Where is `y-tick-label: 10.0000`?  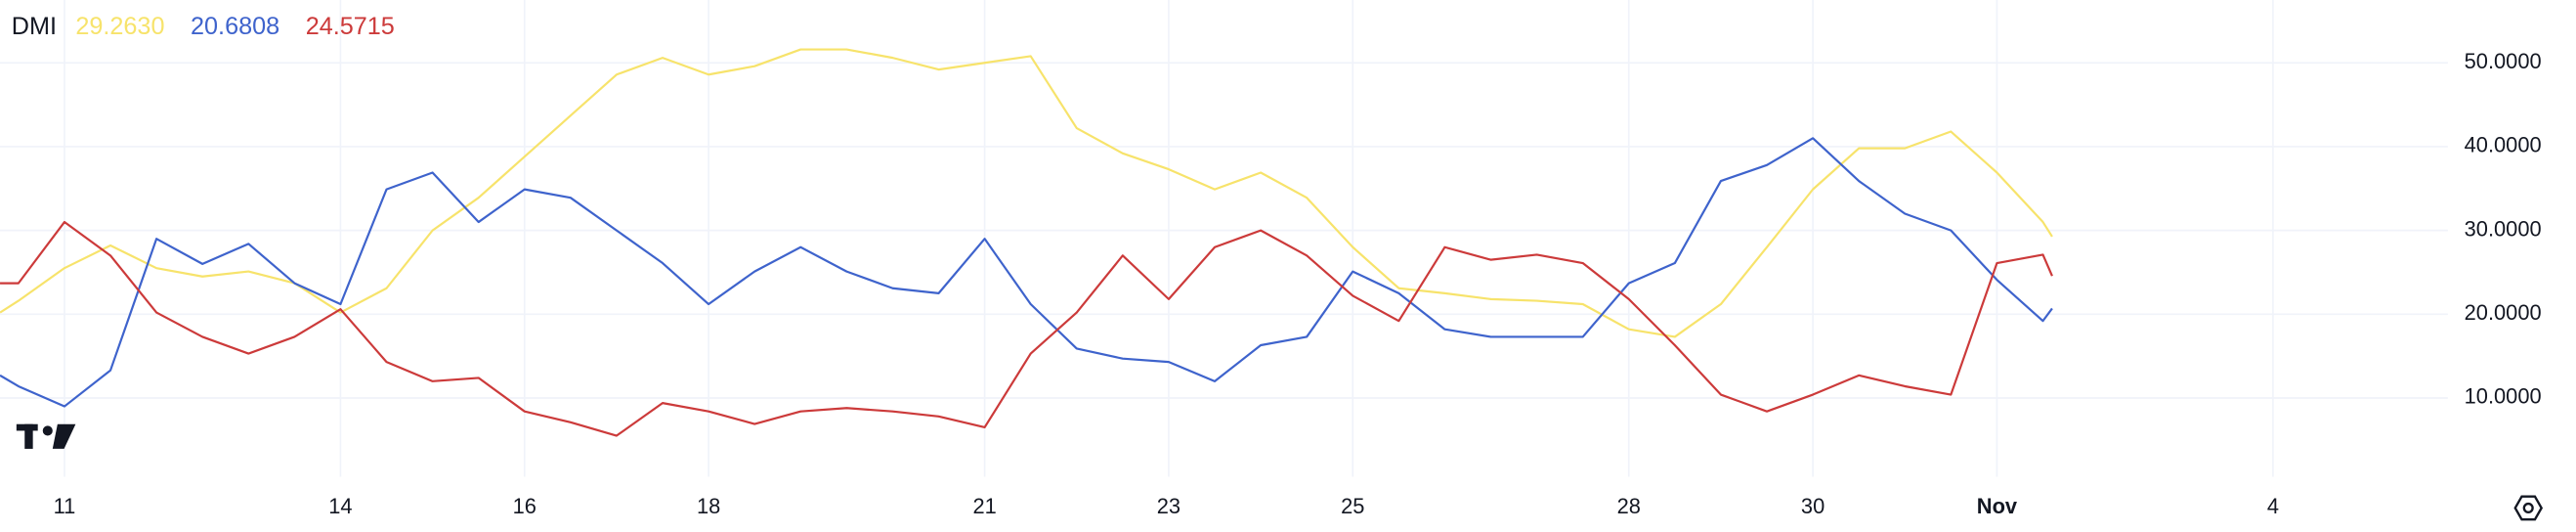
y-tick-label: 10.0000 is located at coordinates (2503, 396).